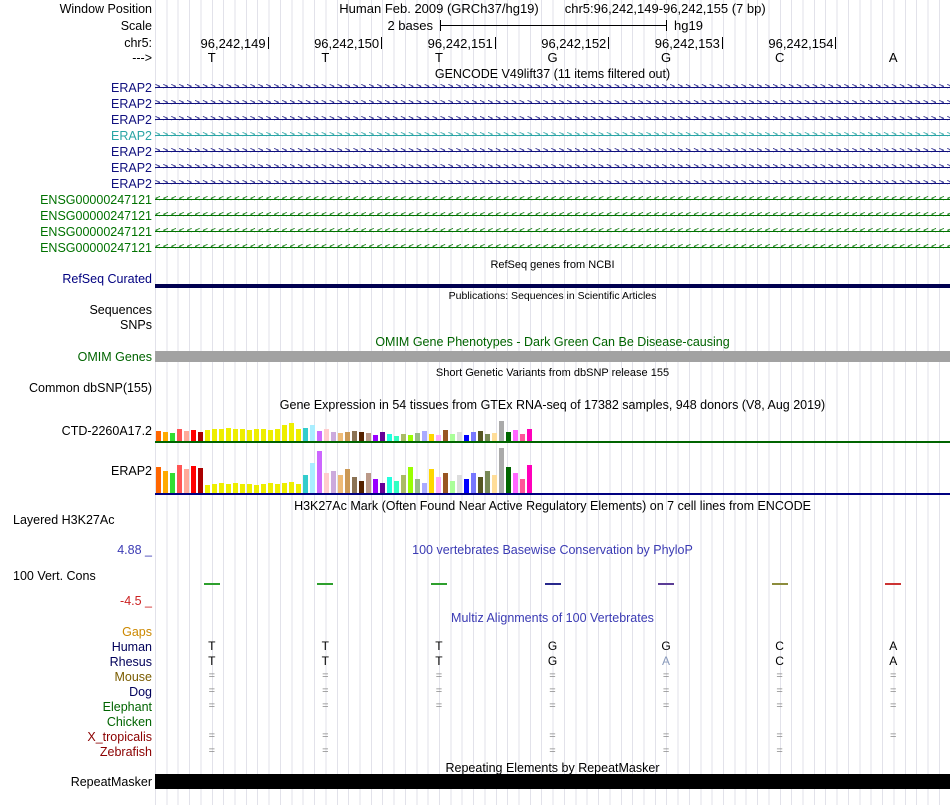  I want to click on conservation-track-label: 100 Vert. Cons, so click(54, 576).